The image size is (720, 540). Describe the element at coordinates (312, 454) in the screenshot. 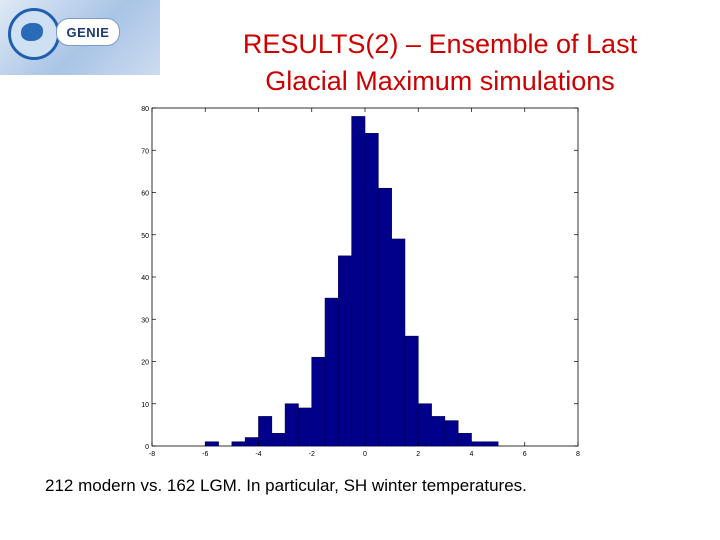

I see `x-tick-label: -2` at that location.